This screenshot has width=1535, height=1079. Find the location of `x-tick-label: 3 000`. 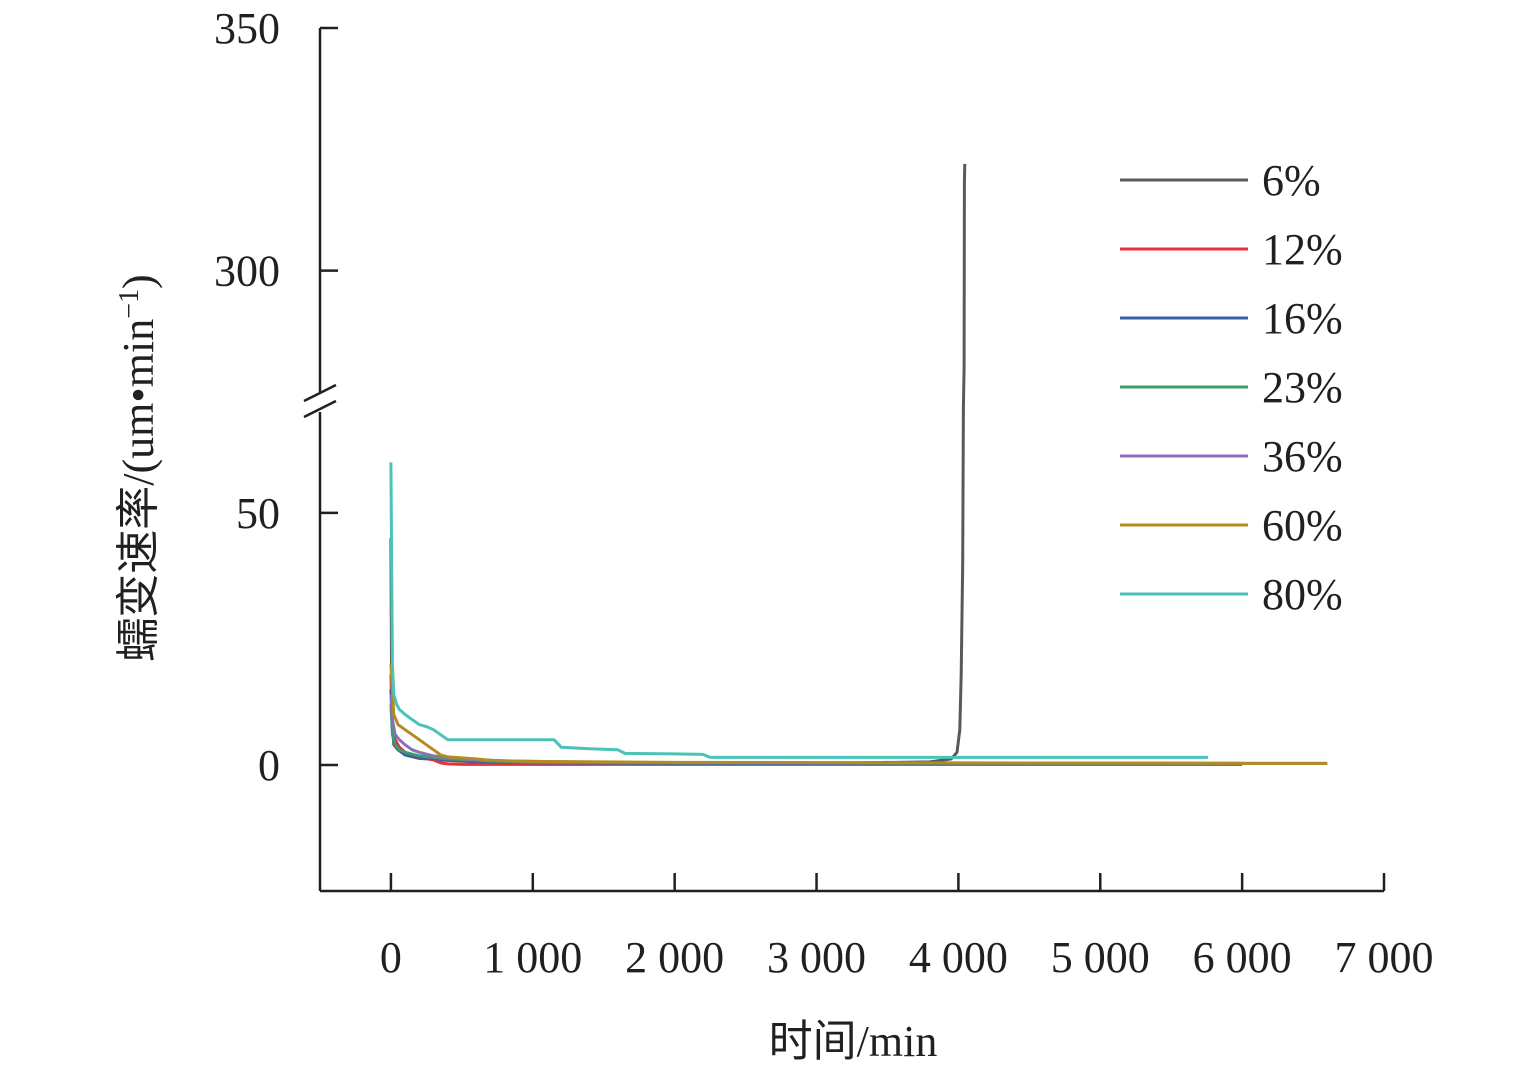

x-tick-label: 3 000 is located at coordinates (816, 957).